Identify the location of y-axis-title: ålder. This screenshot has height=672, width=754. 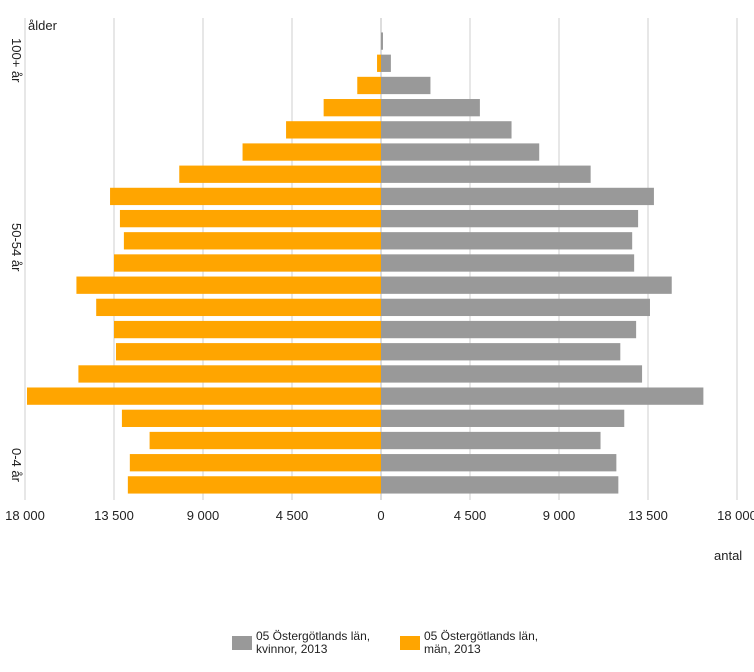
(43, 25).